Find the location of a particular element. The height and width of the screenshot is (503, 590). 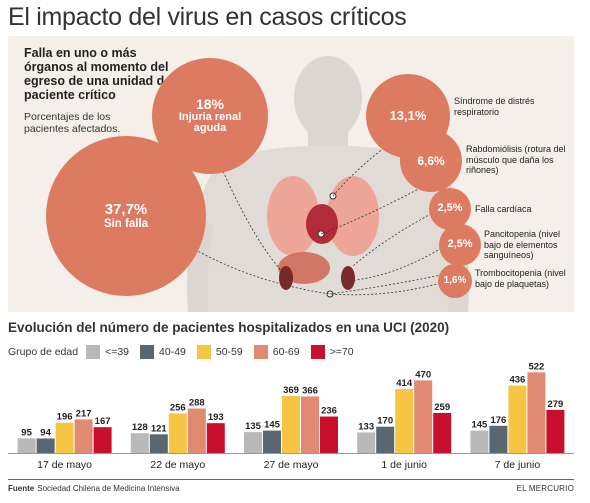

bar-value-label: 167 is located at coordinates (103, 421).